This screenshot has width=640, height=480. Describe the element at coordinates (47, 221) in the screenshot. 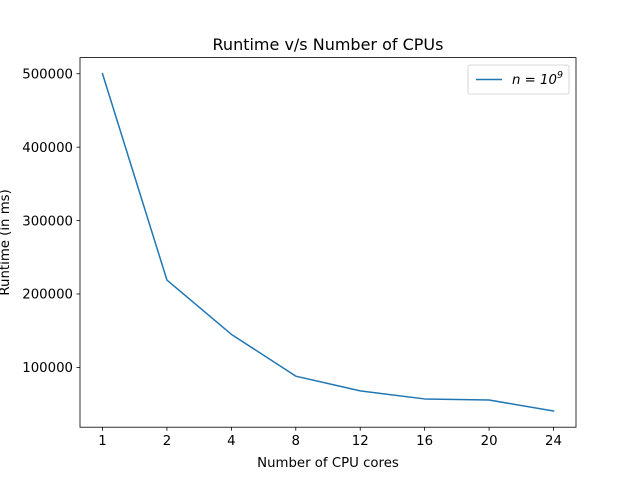

I see `y-tick-label: 300000` at that location.